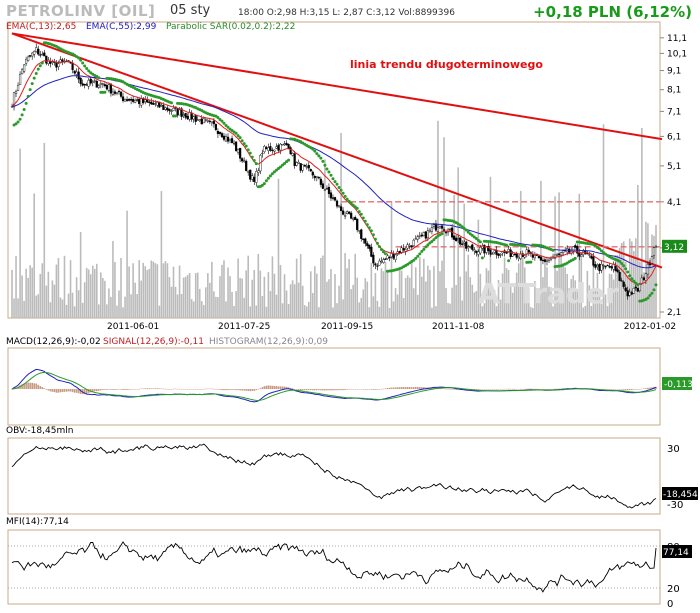 The height and width of the screenshot is (613, 700). Describe the element at coordinates (133, 327) in the screenshot. I see `x-tick-label: 2011-06-01` at that location.